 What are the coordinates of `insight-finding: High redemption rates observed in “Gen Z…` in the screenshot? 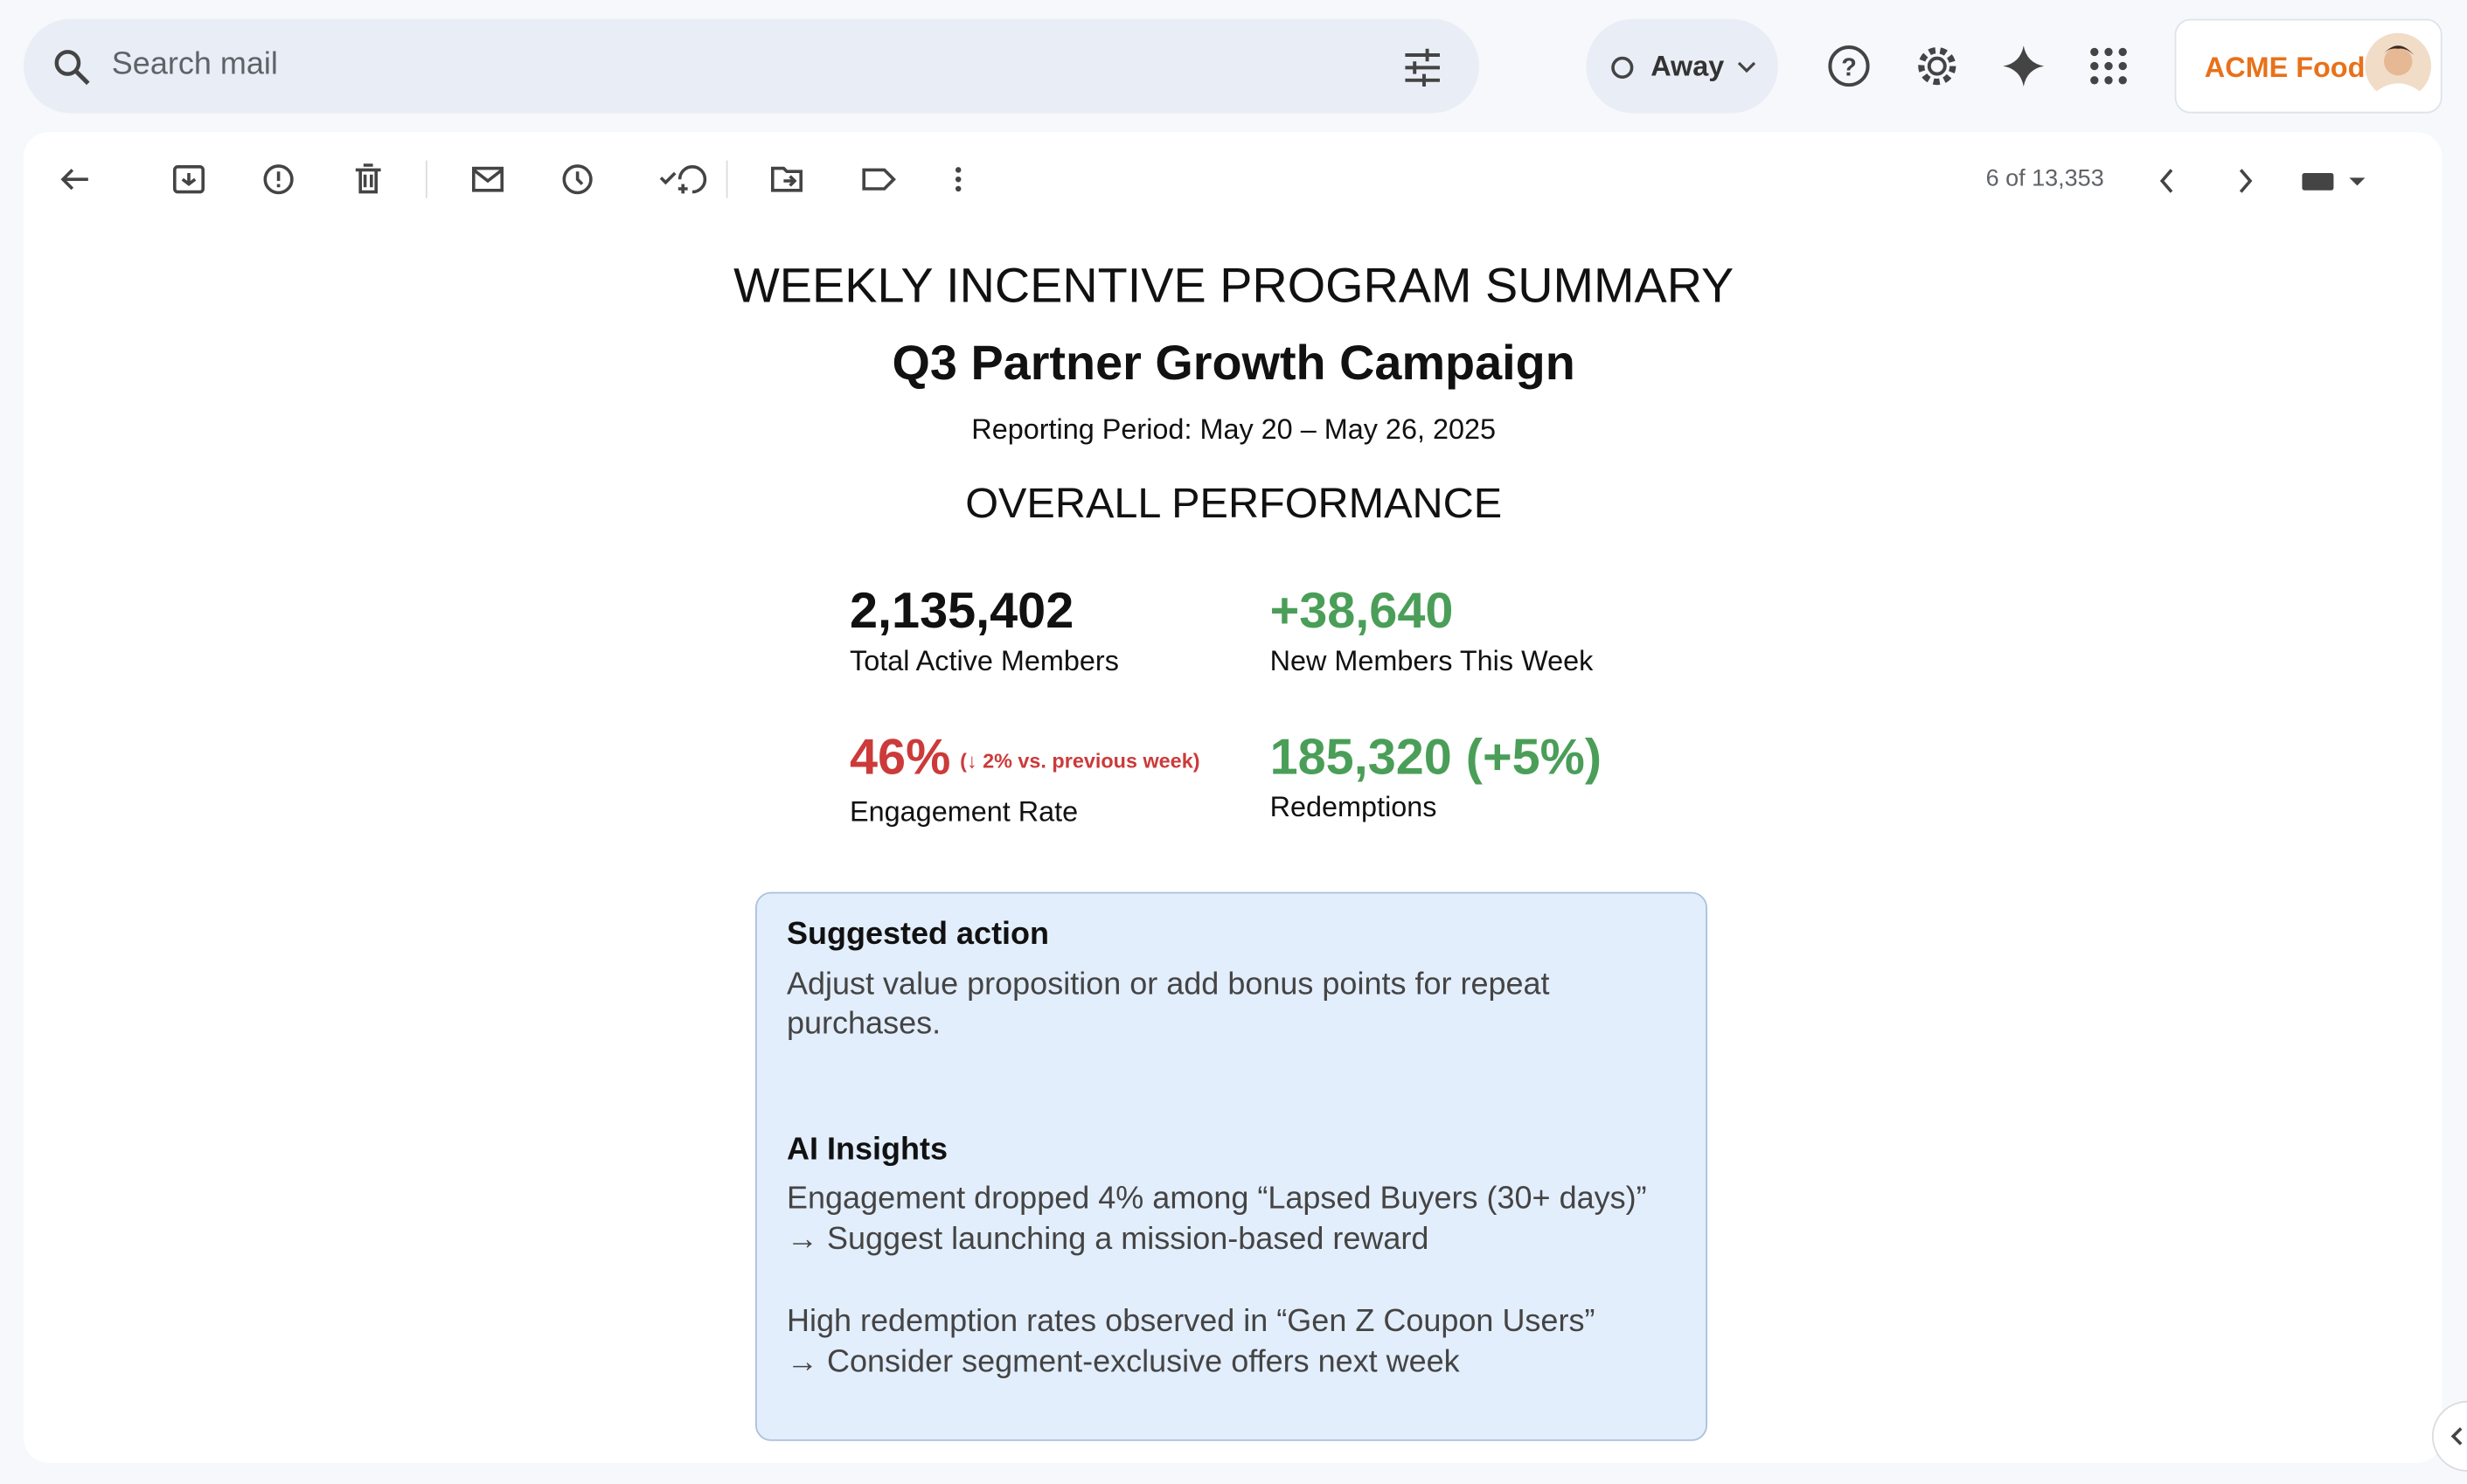 It's located at (1191, 1321).